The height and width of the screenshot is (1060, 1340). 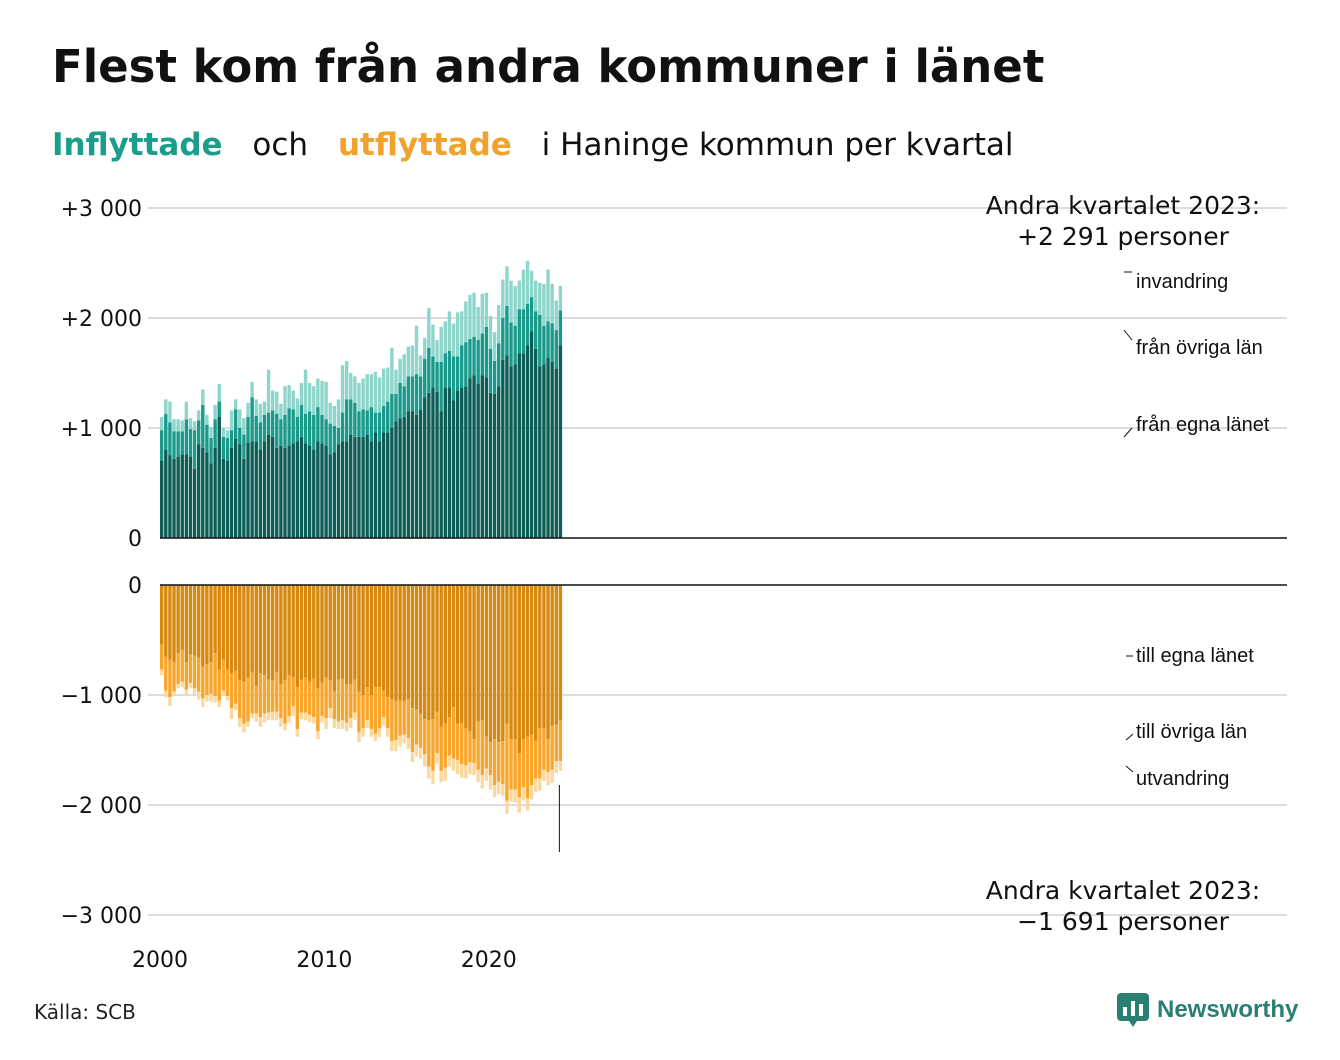 What do you see at coordinates (1199, 348) in the screenshot?
I see `series-label-in: från övriga län` at bounding box center [1199, 348].